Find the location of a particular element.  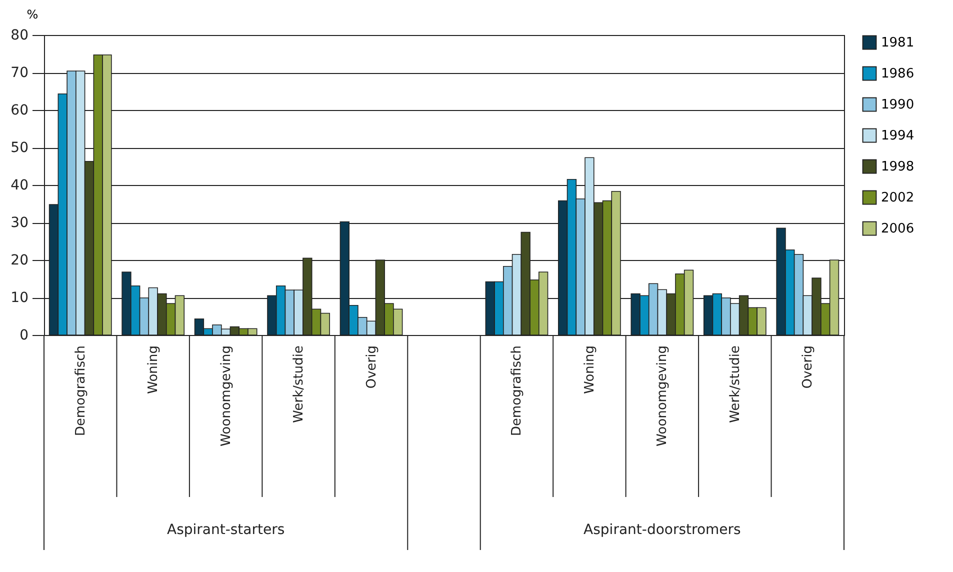

text: Aspirant-starters is located at coordinates (225, 530).